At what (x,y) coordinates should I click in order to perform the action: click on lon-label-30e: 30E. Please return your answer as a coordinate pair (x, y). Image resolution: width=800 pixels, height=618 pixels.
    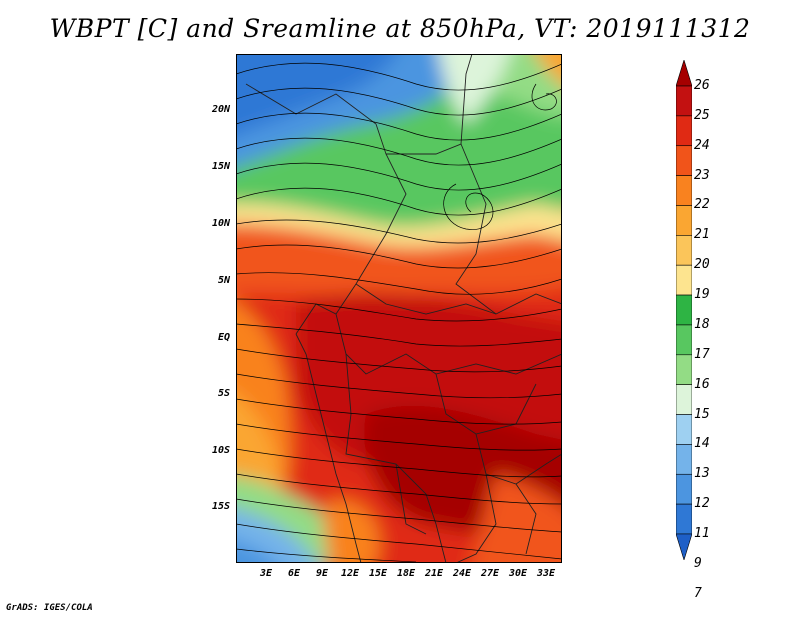
    Looking at the image, I should click on (518, 573).